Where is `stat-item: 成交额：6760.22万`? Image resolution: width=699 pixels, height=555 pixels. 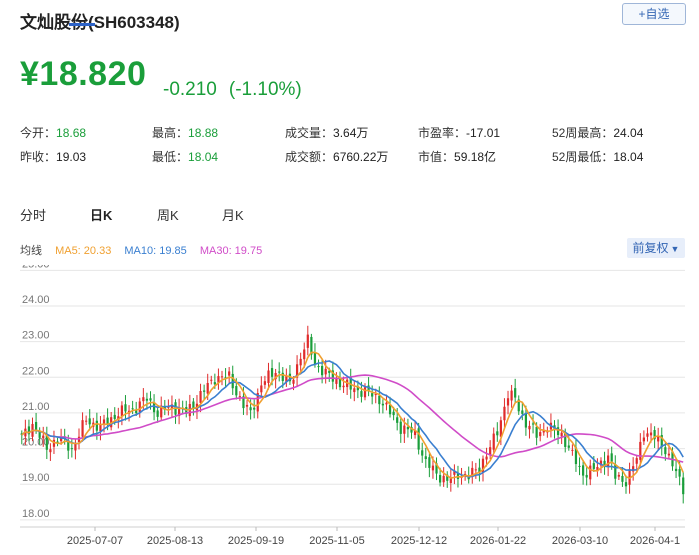 stat-item: 成交额：6760.22万 is located at coordinates (336, 156).